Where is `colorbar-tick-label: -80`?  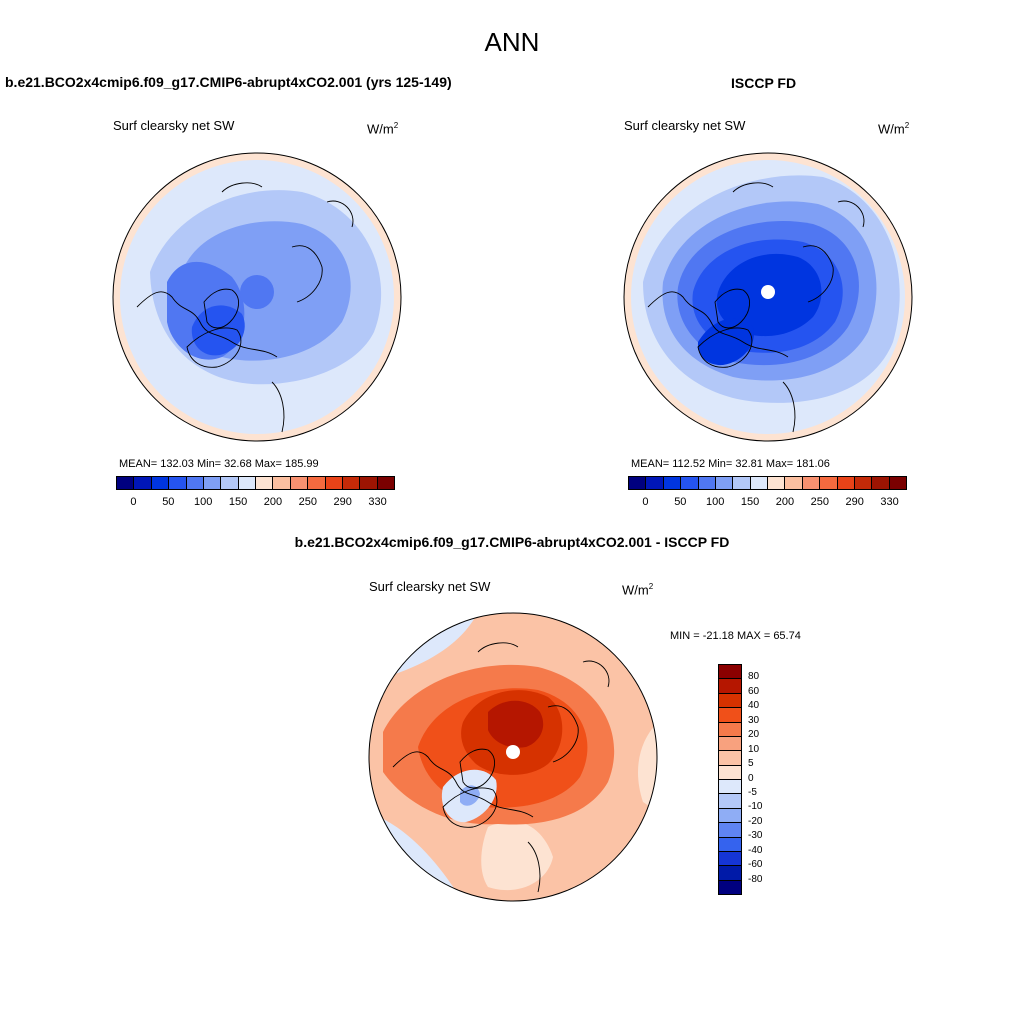 colorbar-tick-label: -80 is located at coordinates (755, 879).